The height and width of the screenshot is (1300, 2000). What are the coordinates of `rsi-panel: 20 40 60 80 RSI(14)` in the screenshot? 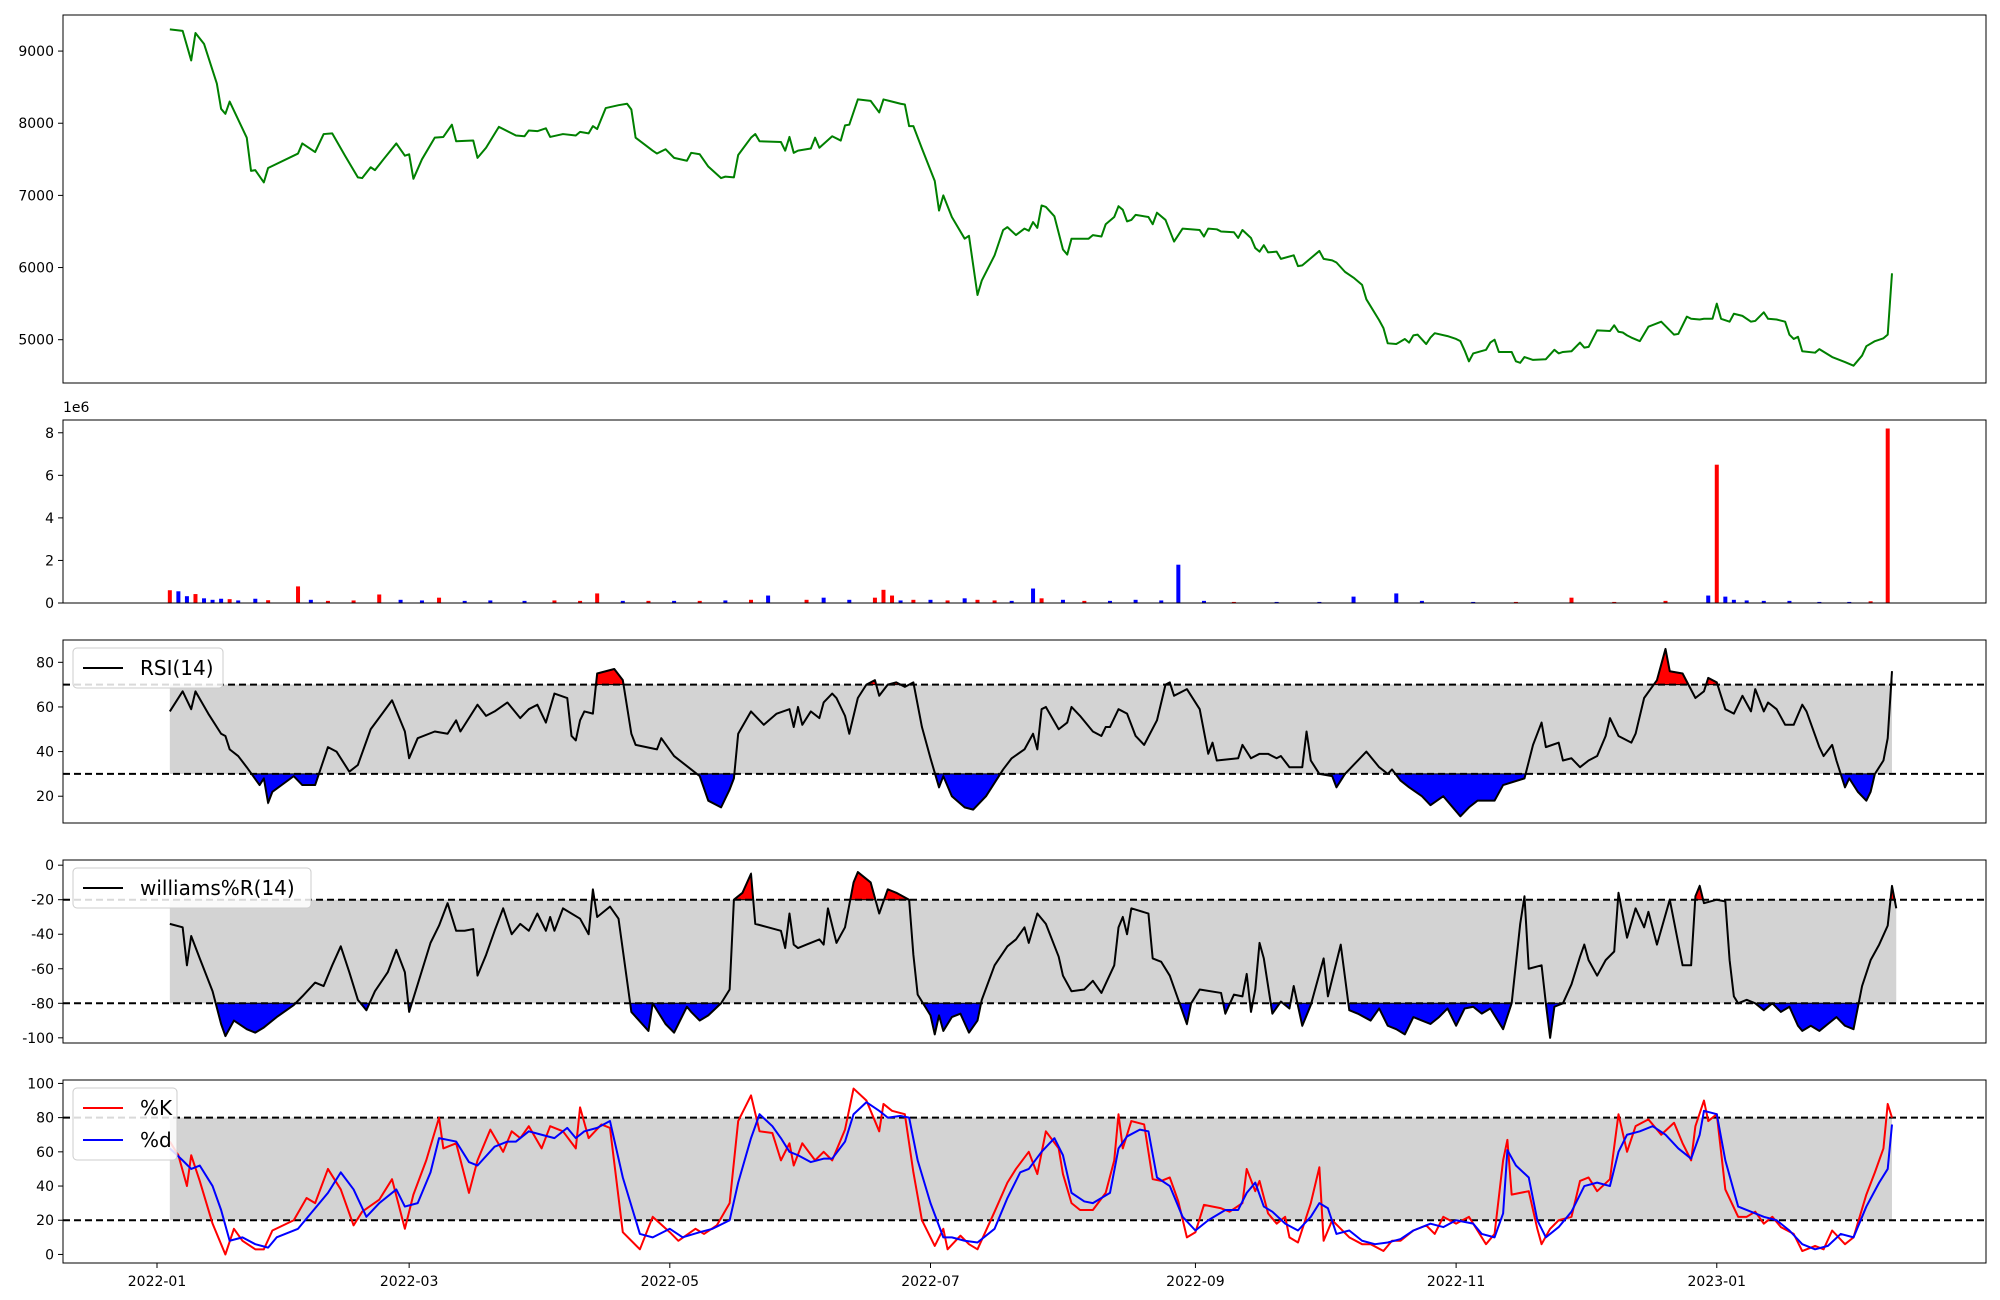 It's located at (1011, 731).